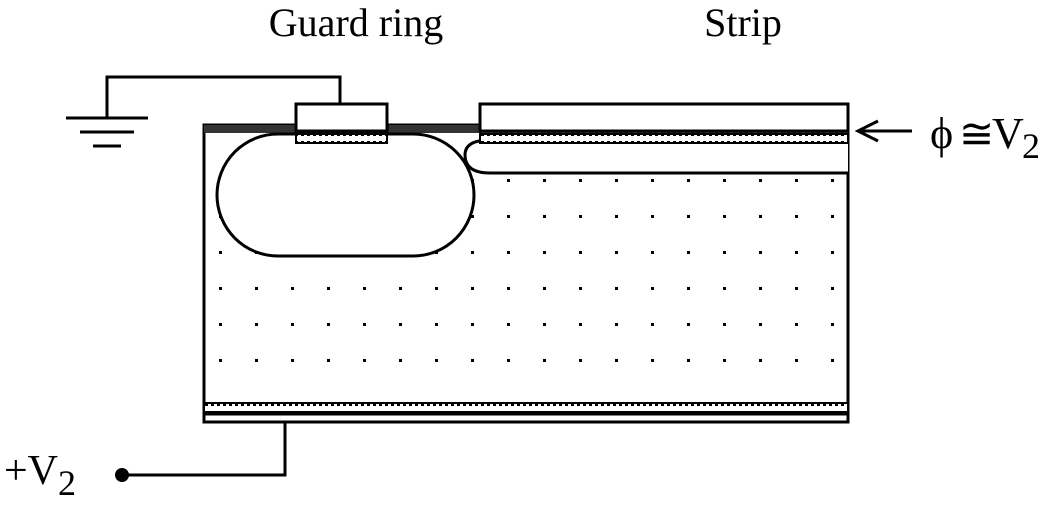 Image resolution: width=1054 pixels, height=506 pixels. Describe the element at coordinates (883, 131) in the screenshot. I see `arrow-left-icon` at that location.